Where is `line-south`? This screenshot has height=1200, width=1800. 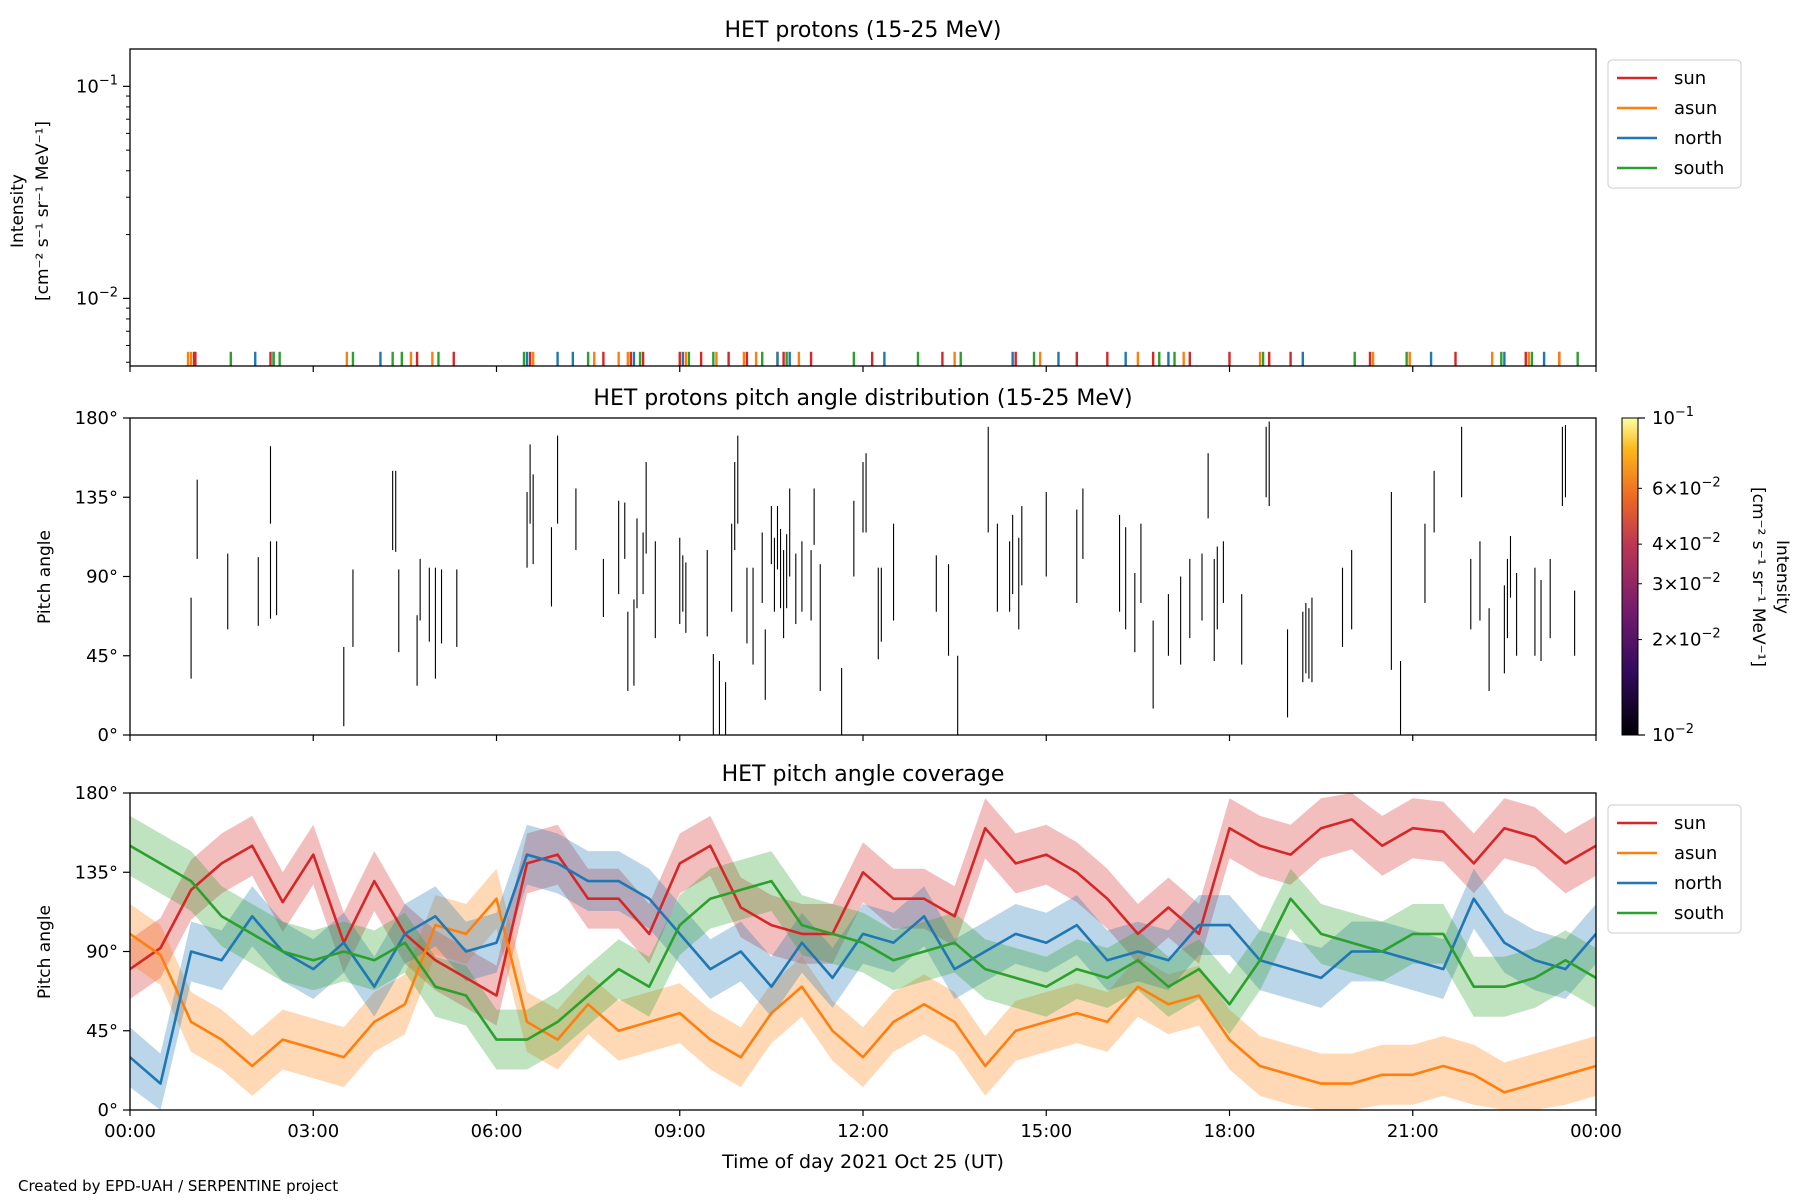
line-south is located at coordinates (863, 942).